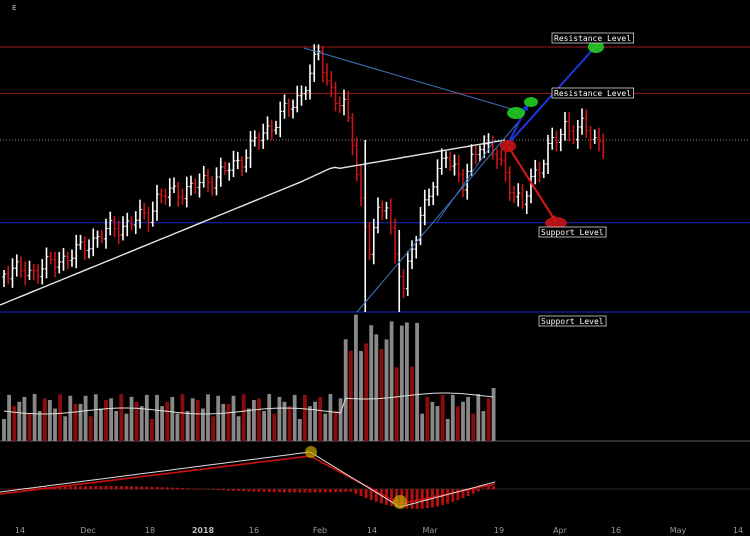 The width and height of the screenshot is (750, 536). I want to click on upper-trendline, so click(409, 79).